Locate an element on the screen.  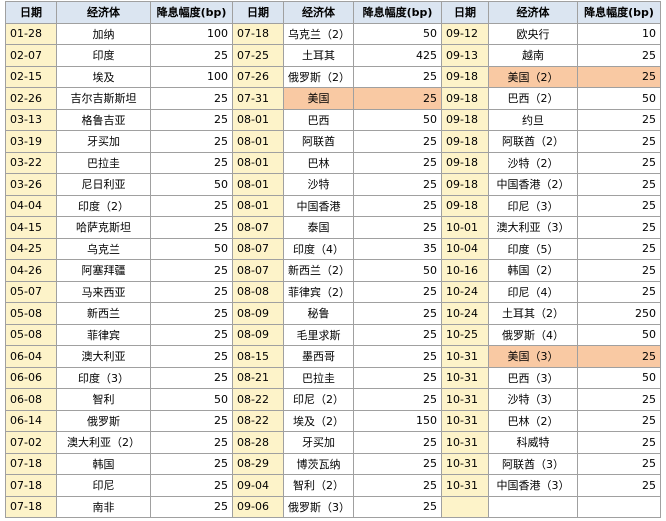
date-cell: 09-18 is located at coordinates (465, 141).